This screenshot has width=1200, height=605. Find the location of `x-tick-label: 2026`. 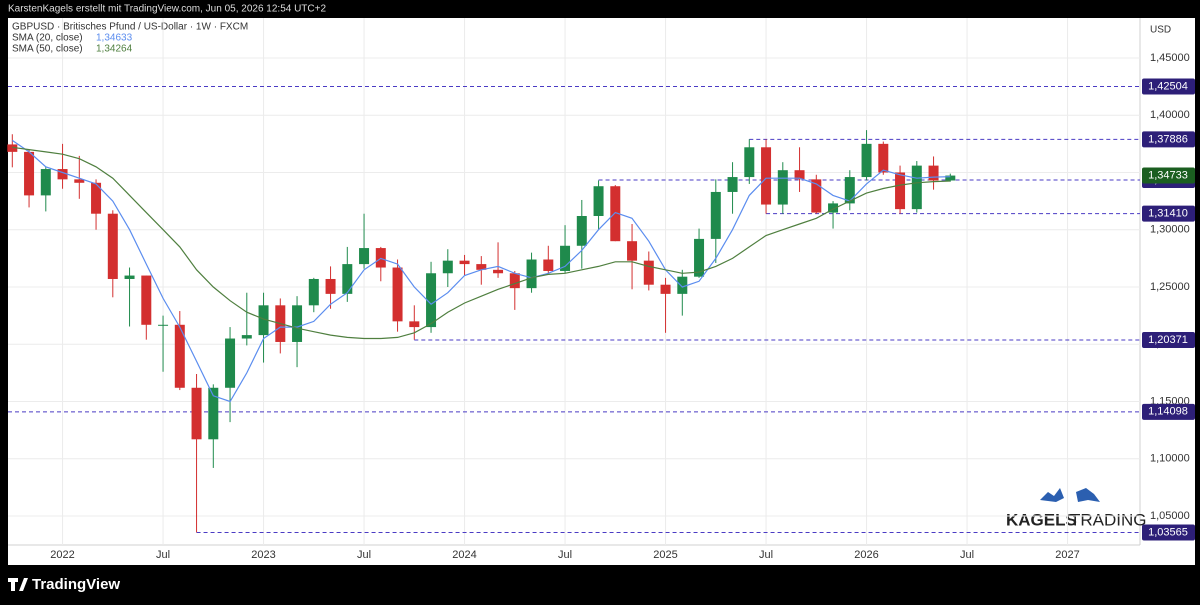

x-tick-label: 2026 is located at coordinates (866, 555).